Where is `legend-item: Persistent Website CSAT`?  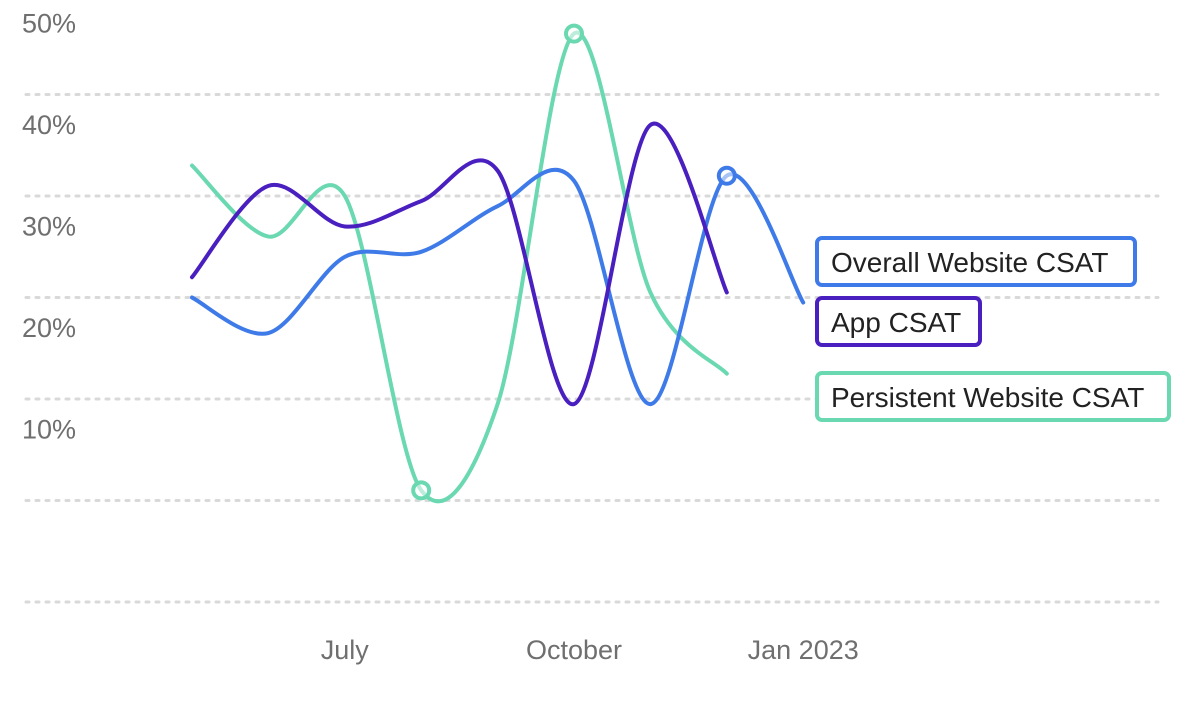 legend-item: Persistent Website CSAT is located at coordinates (993, 396).